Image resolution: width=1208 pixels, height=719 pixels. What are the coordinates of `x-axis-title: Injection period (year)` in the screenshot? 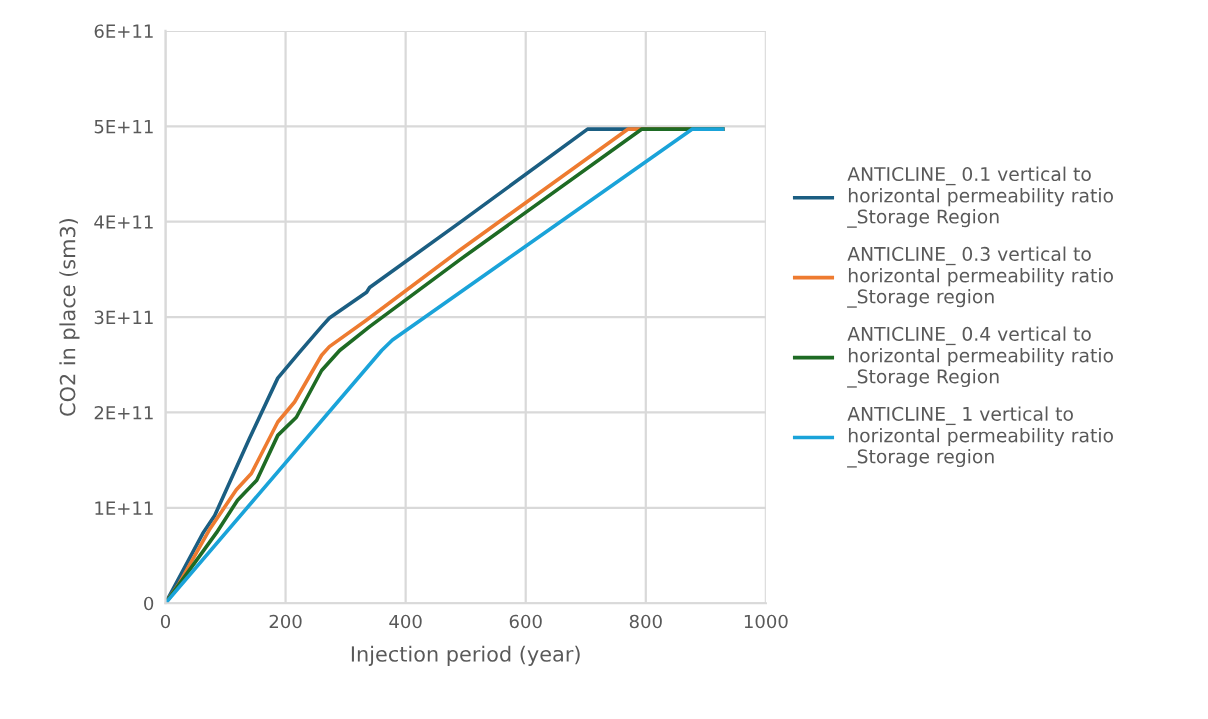 It's located at (465, 655).